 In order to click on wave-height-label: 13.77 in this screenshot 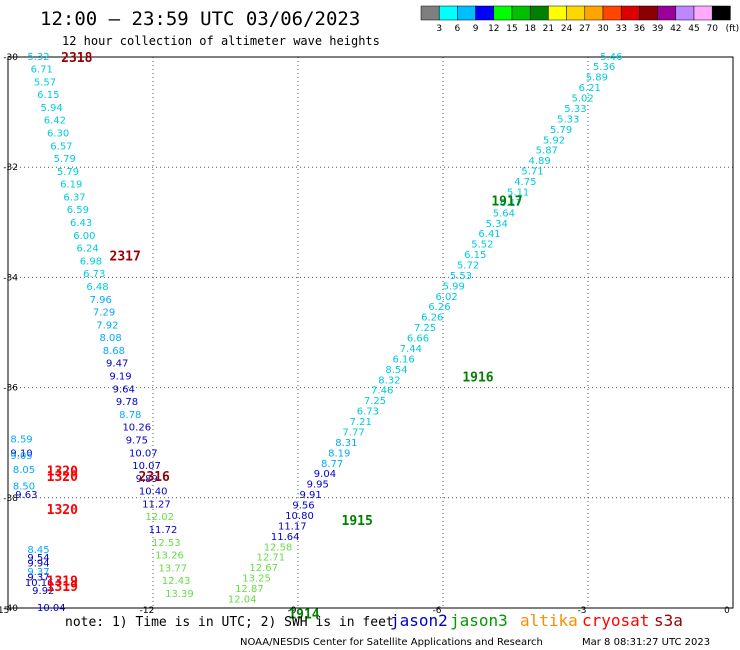, I will do `click(173, 568)`.